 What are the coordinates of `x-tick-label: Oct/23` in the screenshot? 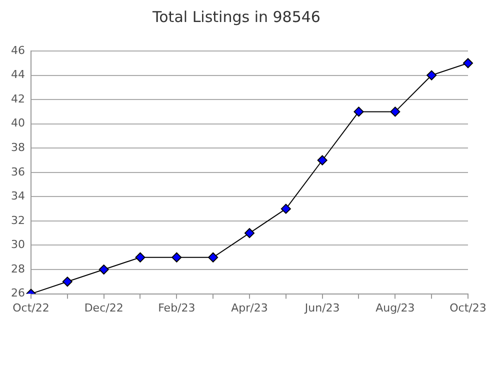 It's located at (468, 307).